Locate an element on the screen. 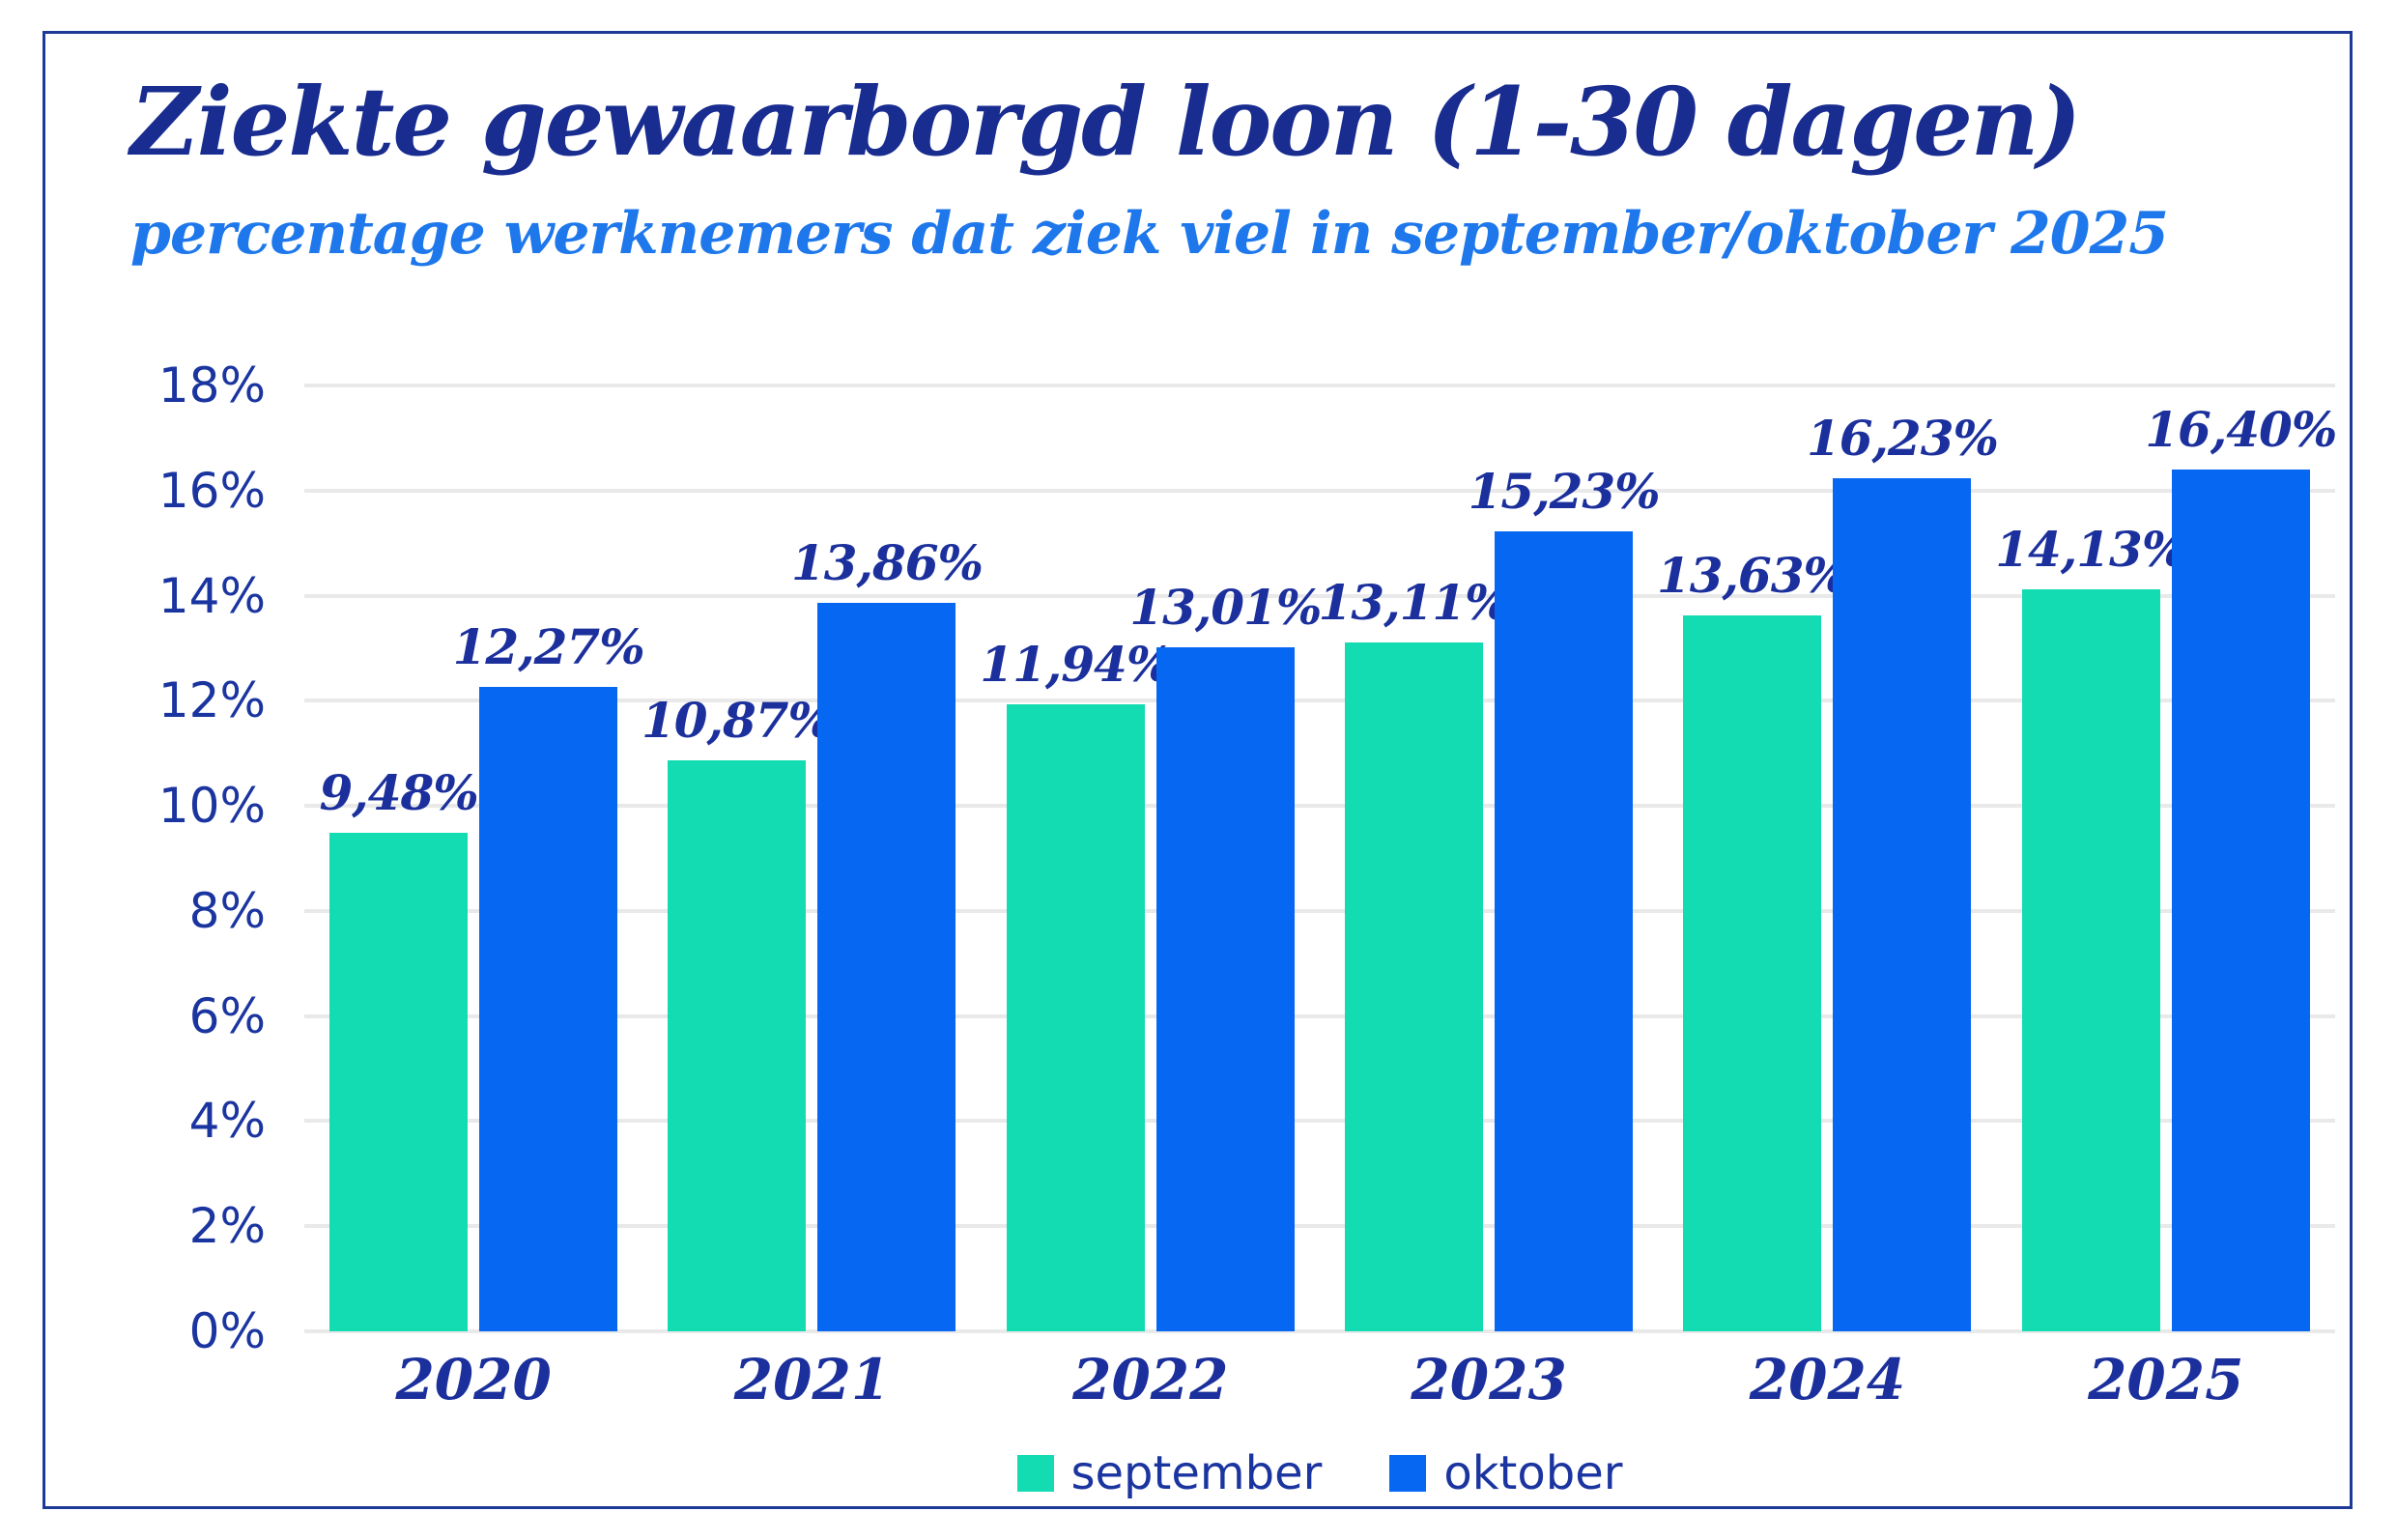 This screenshot has width=2396, height=1540. bar-group-2023: 13,11% 15,23% is located at coordinates (1490, 858).